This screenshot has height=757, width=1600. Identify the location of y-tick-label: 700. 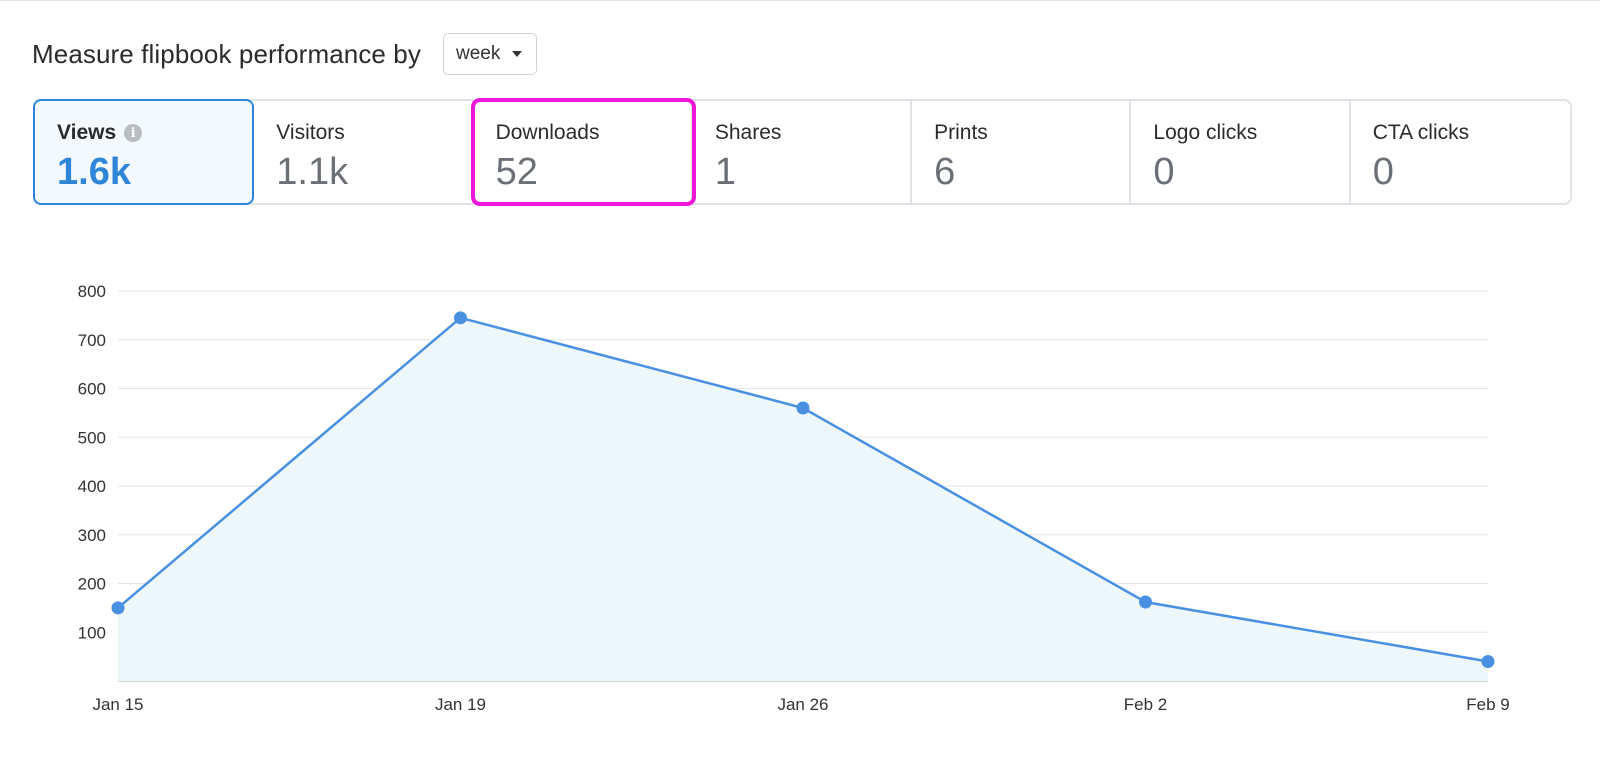
(92, 340).